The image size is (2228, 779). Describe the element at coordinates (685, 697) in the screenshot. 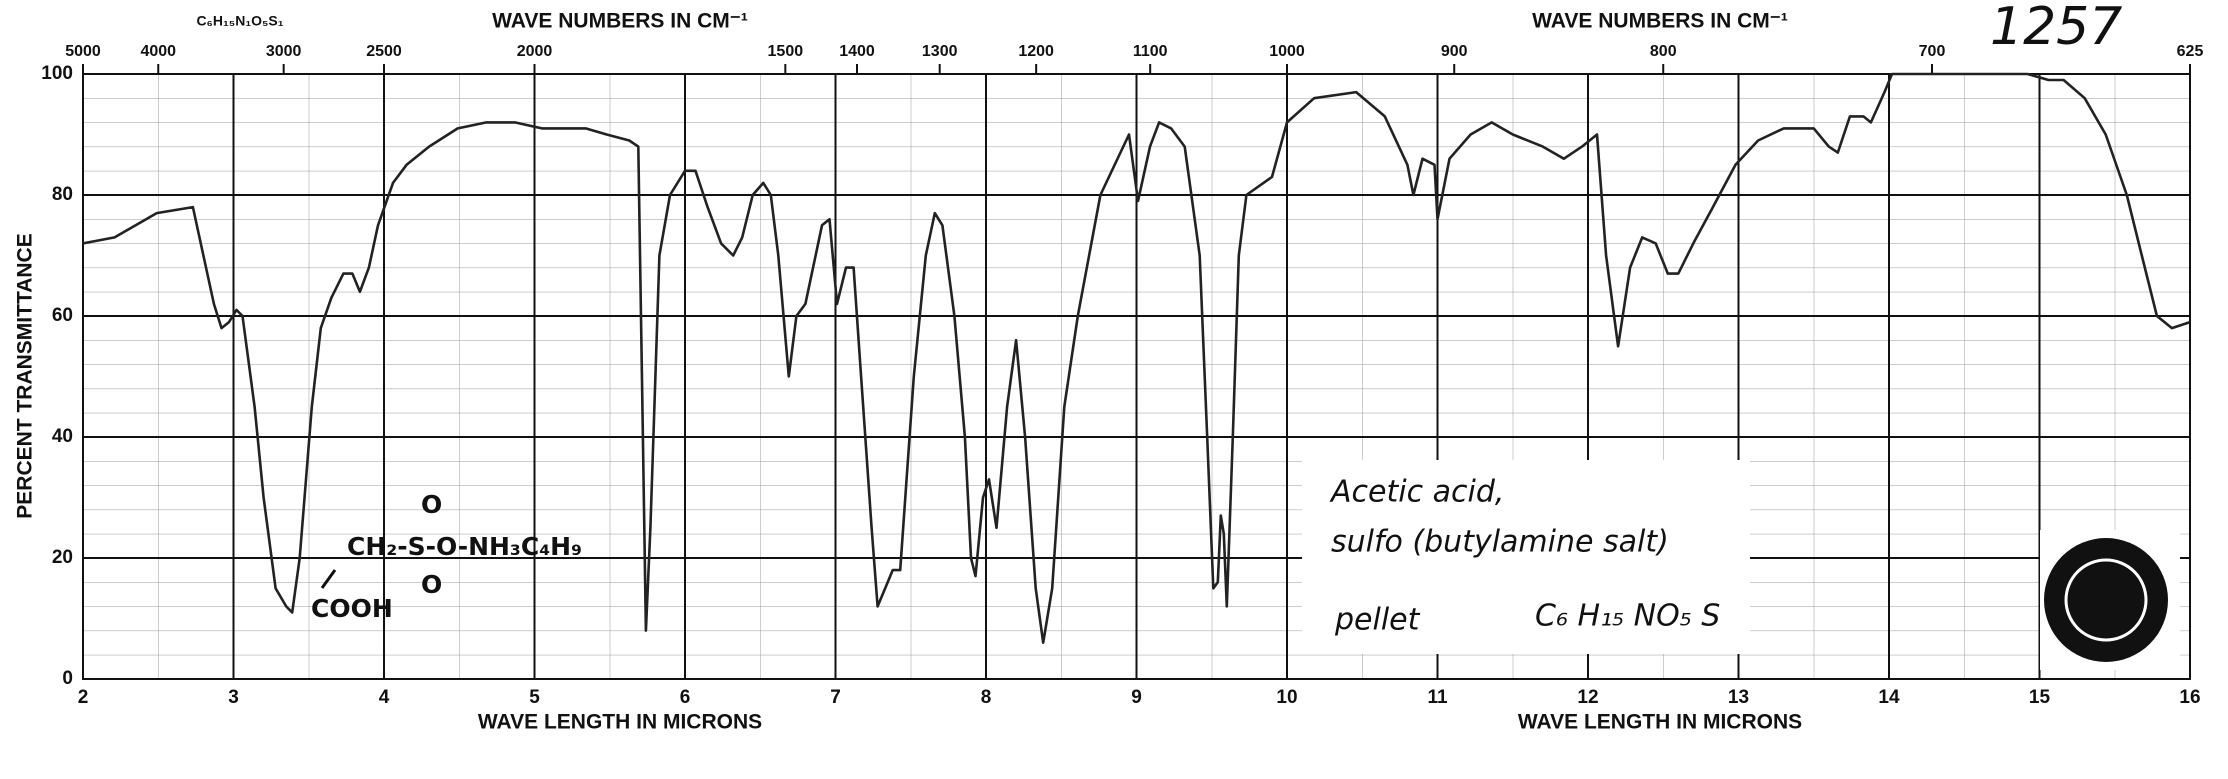

I see `x-tick-label: 6` at that location.